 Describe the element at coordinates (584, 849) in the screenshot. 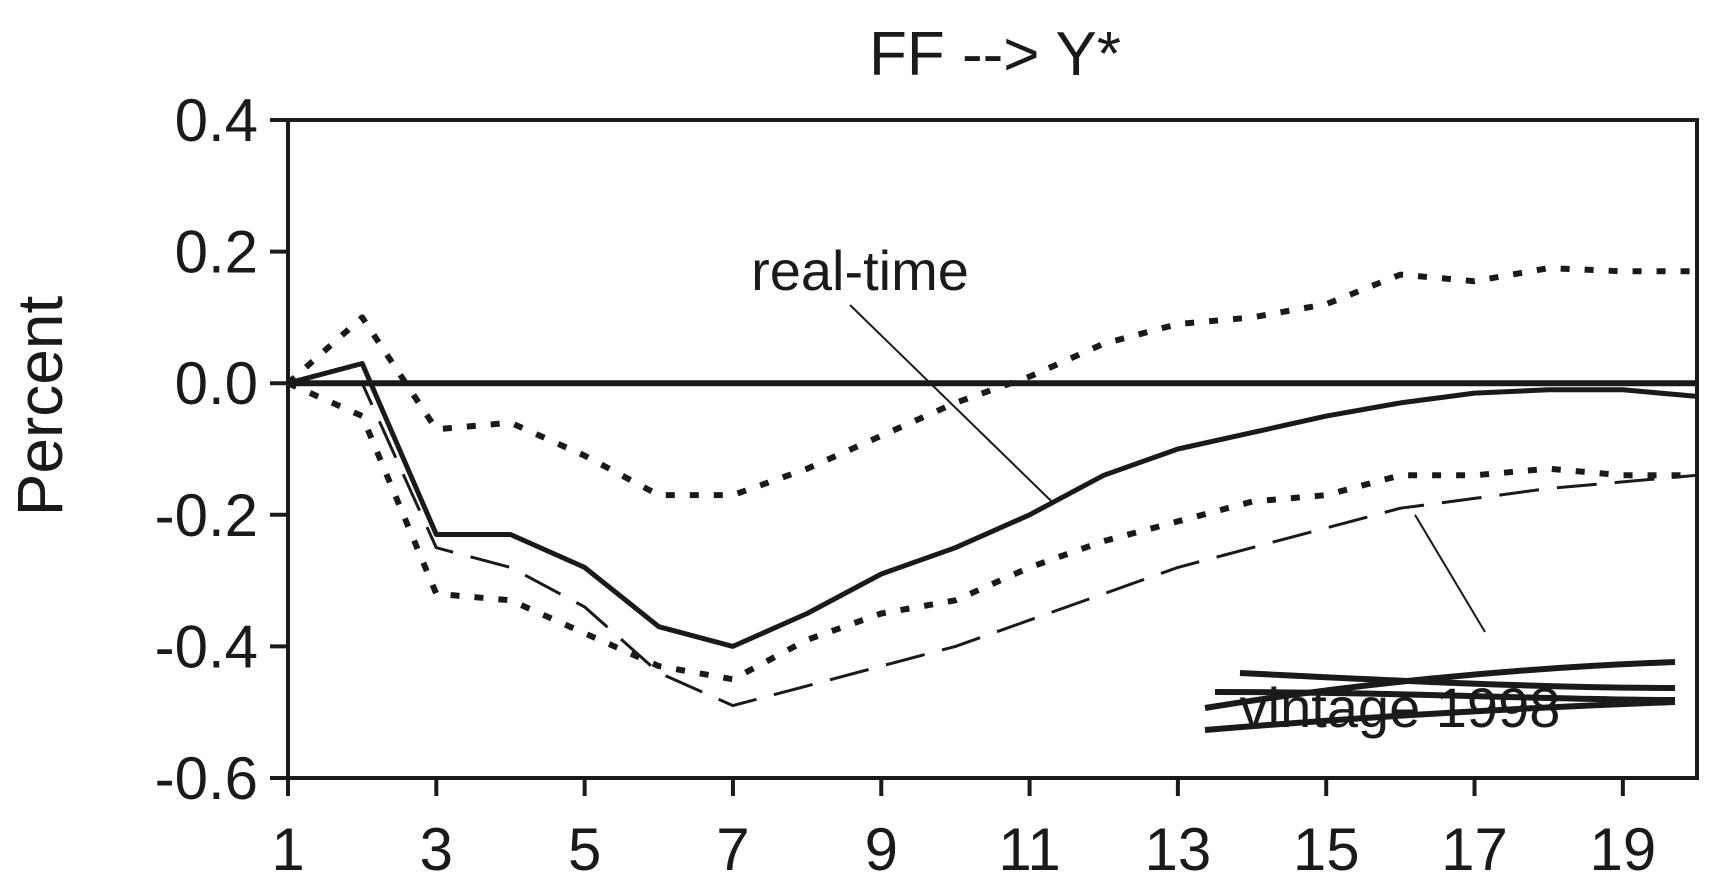

I see `x-tick-label: 5` at that location.